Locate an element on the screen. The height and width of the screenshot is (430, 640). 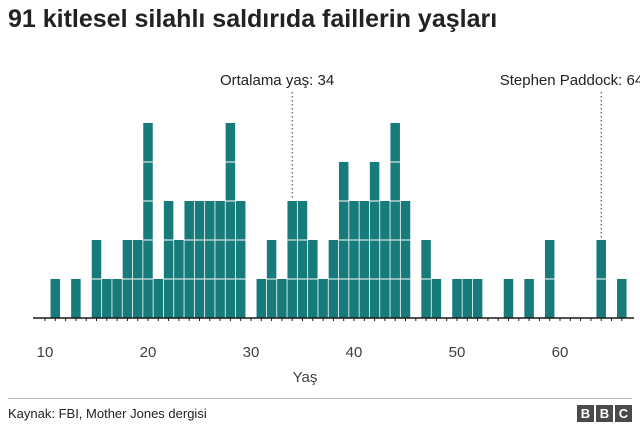
footer-divider is located at coordinates (320, 398).